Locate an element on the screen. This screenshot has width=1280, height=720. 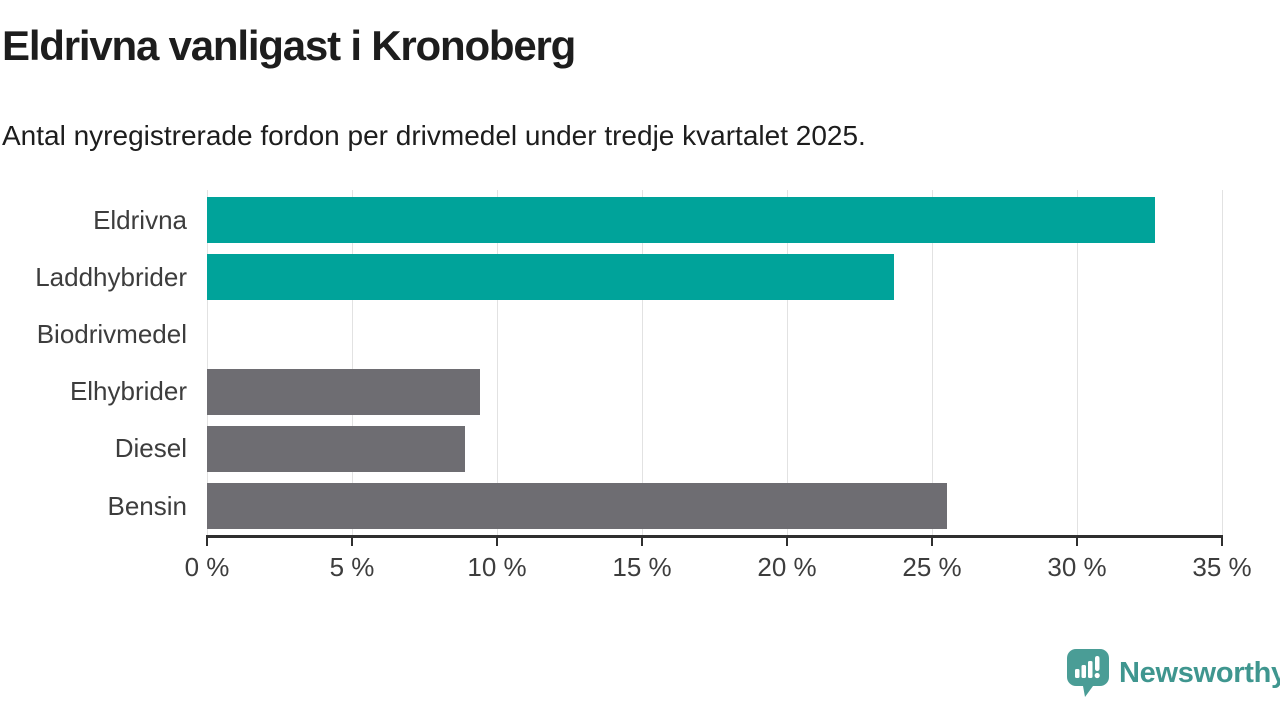
x-tick-label-15: 15 % is located at coordinates (642, 567).